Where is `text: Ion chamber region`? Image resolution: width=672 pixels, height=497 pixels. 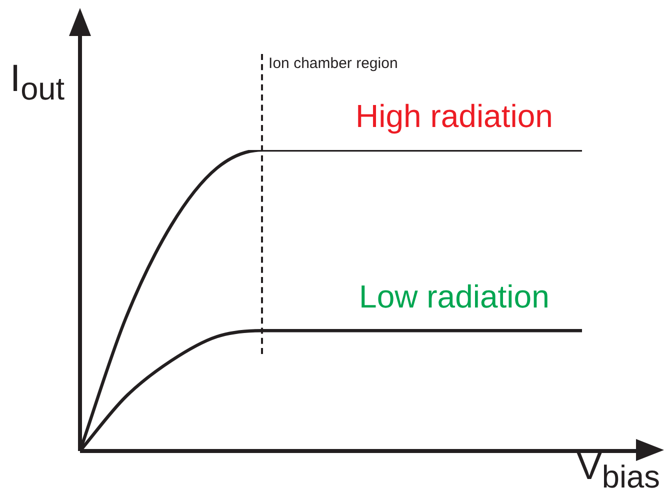
text: Ion chamber region is located at coordinates (333, 63).